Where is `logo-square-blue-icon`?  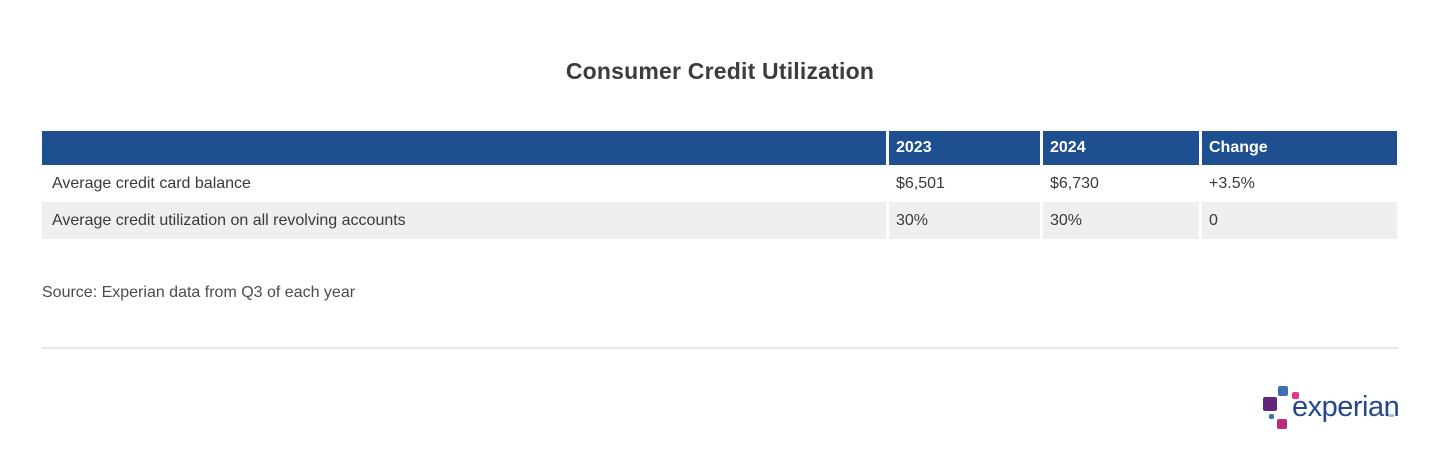 logo-square-blue-icon is located at coordinates (1283, 391).